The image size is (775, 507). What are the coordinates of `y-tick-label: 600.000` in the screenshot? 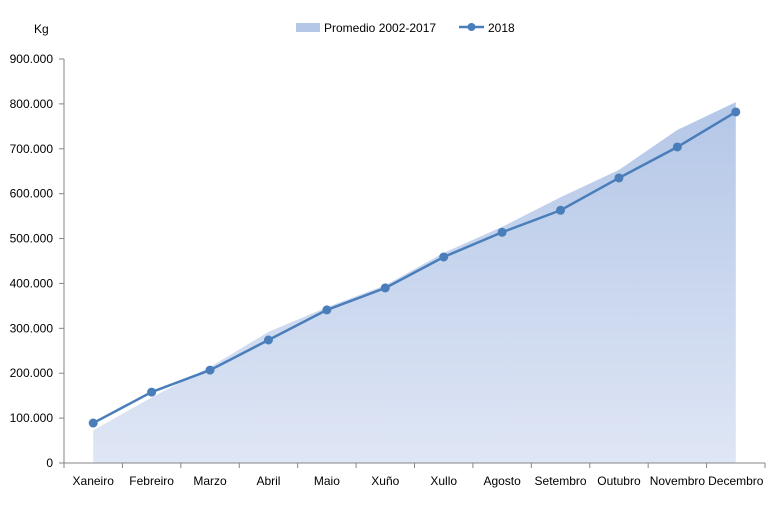 It's located at (32, 194).